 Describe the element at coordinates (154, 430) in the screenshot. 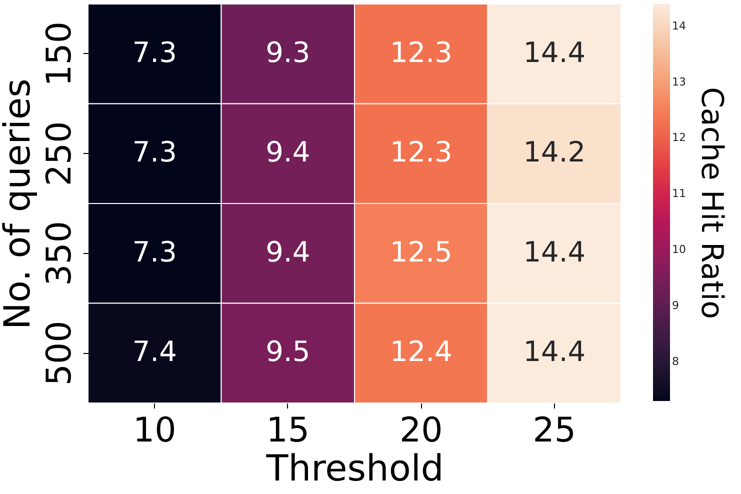

I see `x-tick-label: 10` at that location.